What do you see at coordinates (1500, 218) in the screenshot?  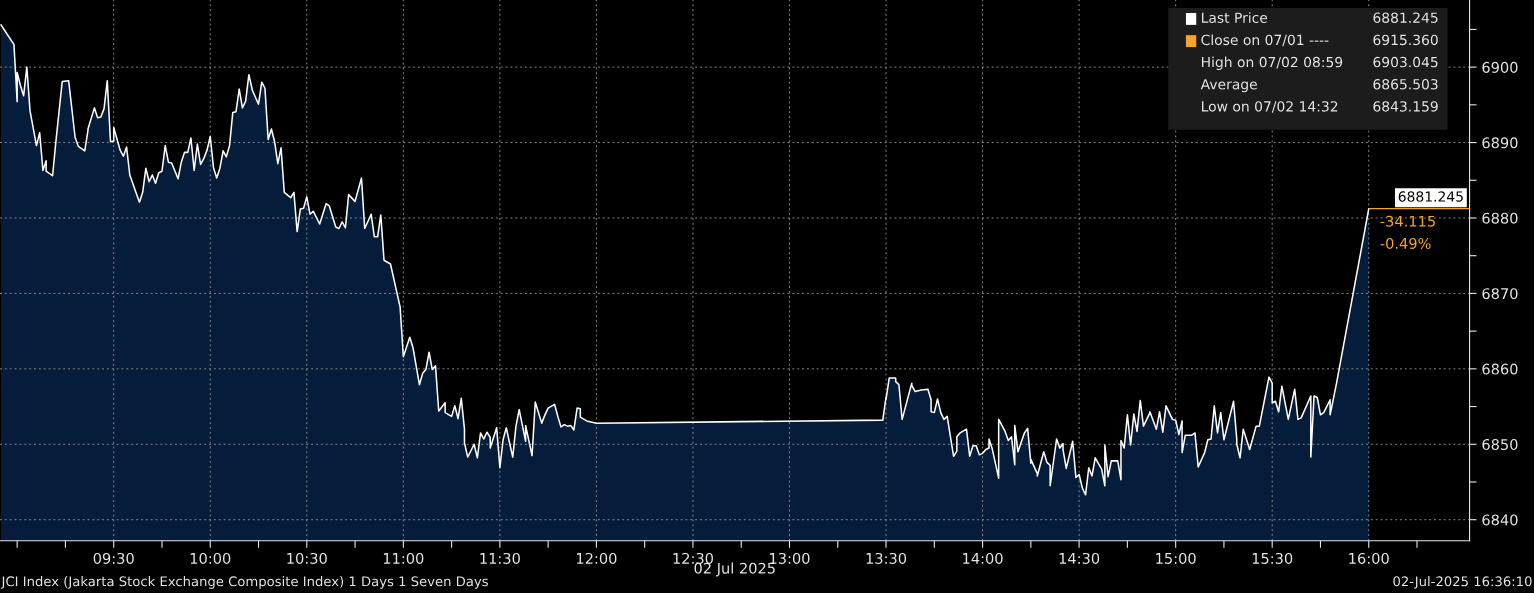 I see `y-tick-label: 6880` at bounding box center [1500, 218].